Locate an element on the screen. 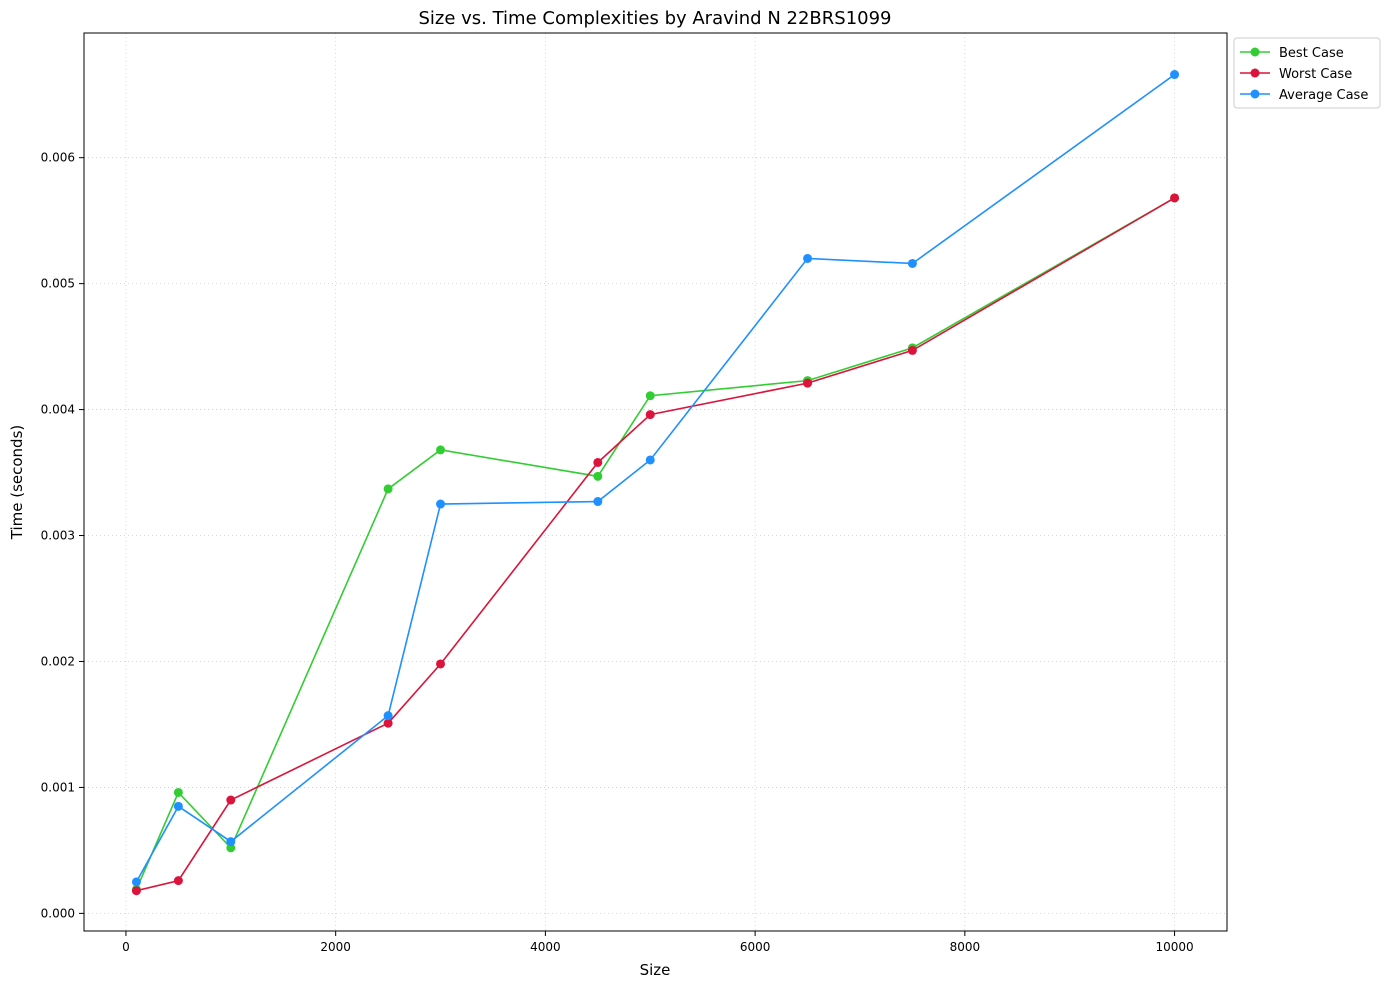 This screenshot has width=1389, height=989. legend-item-worst-case: Worst Case is located at coordinates (1296, 74).